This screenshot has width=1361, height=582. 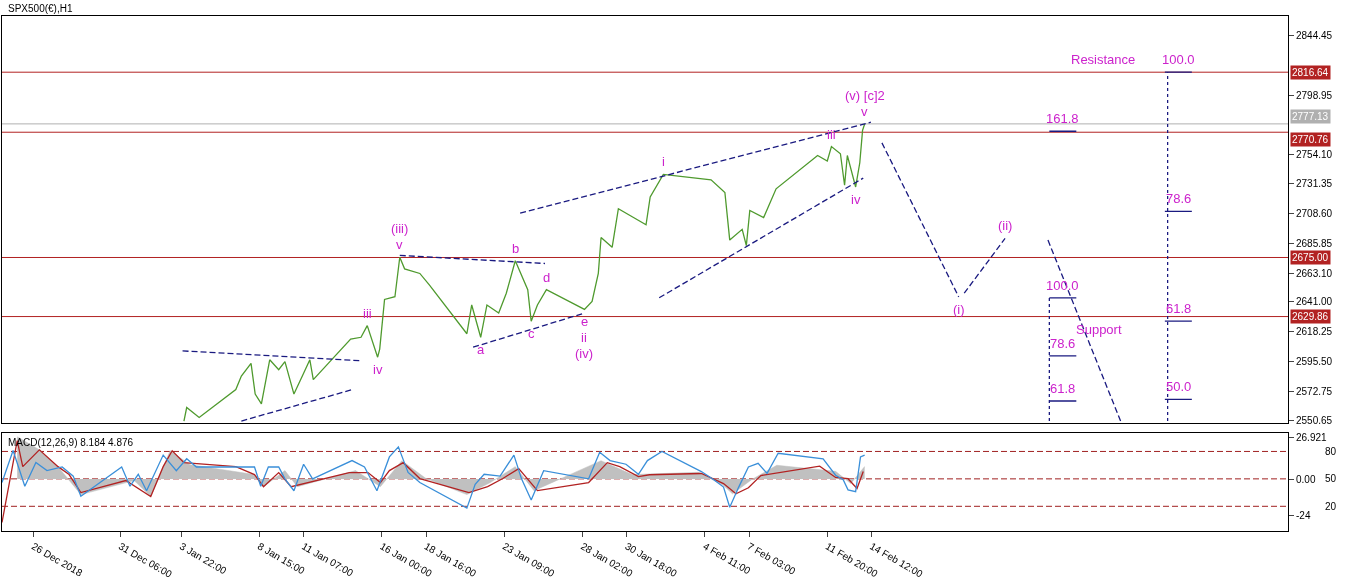 I want to click on annotation: a, so click(x=481, y=349).